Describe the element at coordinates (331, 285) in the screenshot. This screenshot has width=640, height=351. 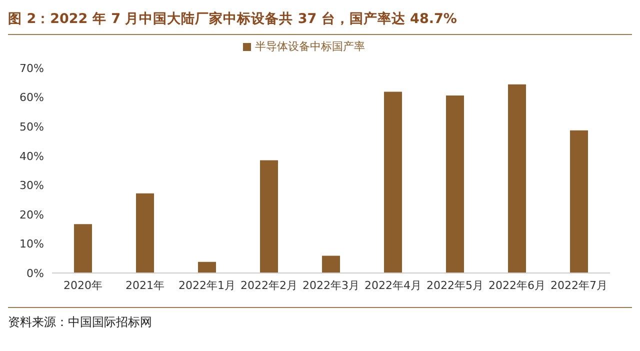
I see `x-tick-label: 2022年3月` at that location.